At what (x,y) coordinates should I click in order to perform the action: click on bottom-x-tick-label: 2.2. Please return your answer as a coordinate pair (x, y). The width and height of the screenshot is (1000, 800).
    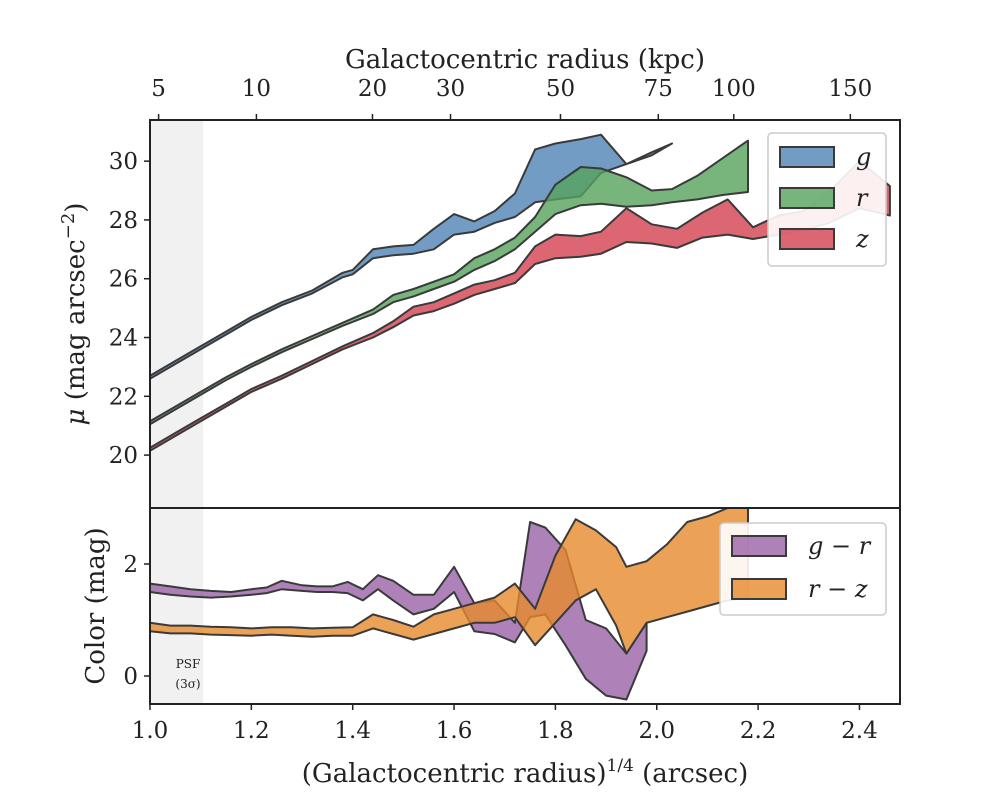
    Looking at the image, I should click on (758, 731).